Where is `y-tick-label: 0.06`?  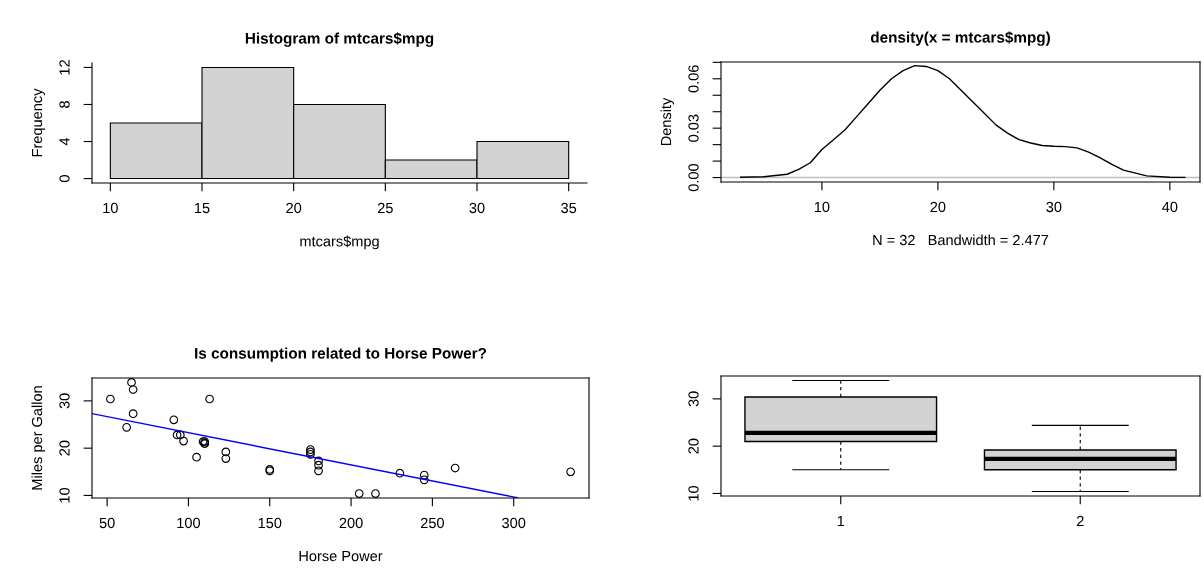
y-tick-label: 0.06 is located at coordinates (693, 79).